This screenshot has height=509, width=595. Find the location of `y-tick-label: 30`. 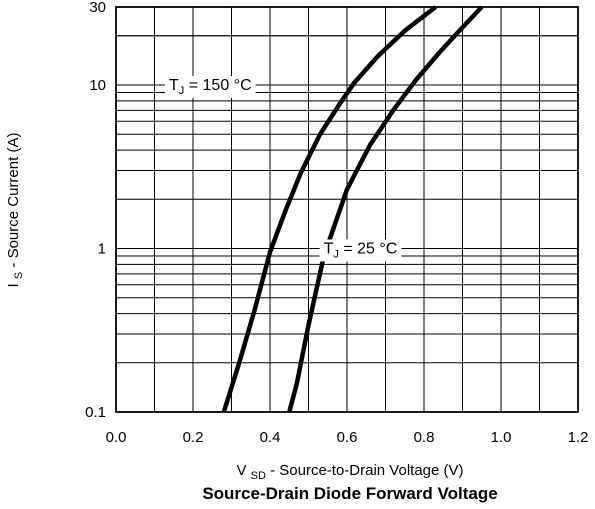

y-tick-label: 30 is located at coordinates (97, 8).